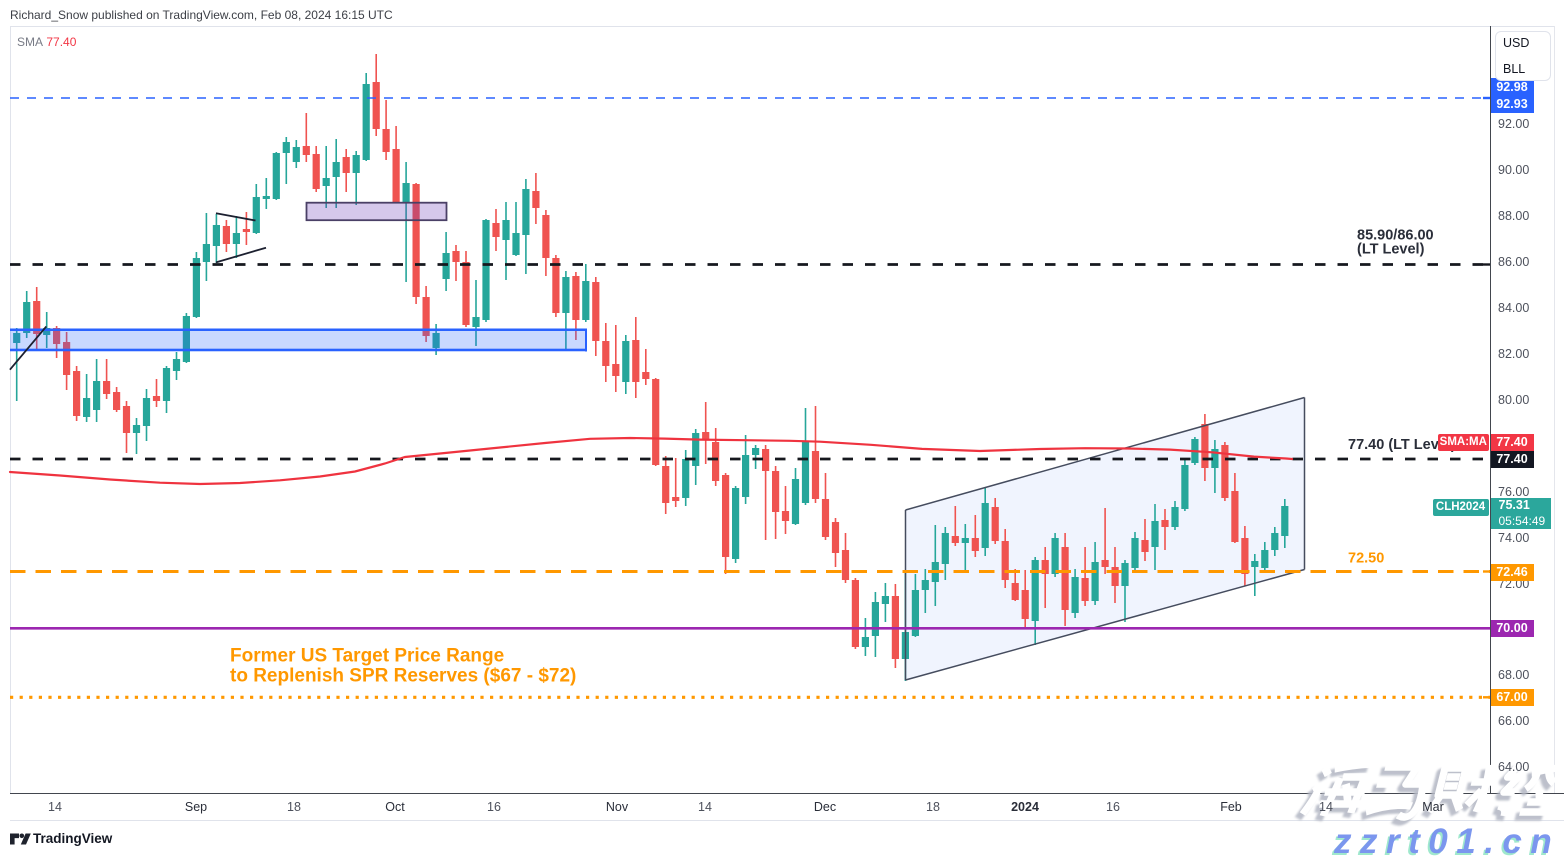 This screenshot has height=857, width=1564. Describe the element at coordinates (1366, 559) in the screenshot. I see `svg-text: 72.50` at that location.